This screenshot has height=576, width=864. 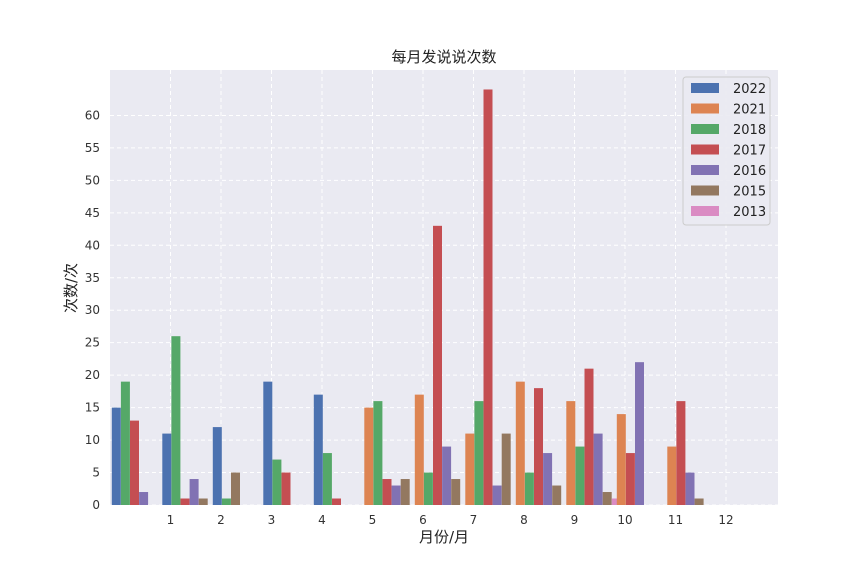 I want to click on x-tick-label: 5, so click(x=373, y=520).